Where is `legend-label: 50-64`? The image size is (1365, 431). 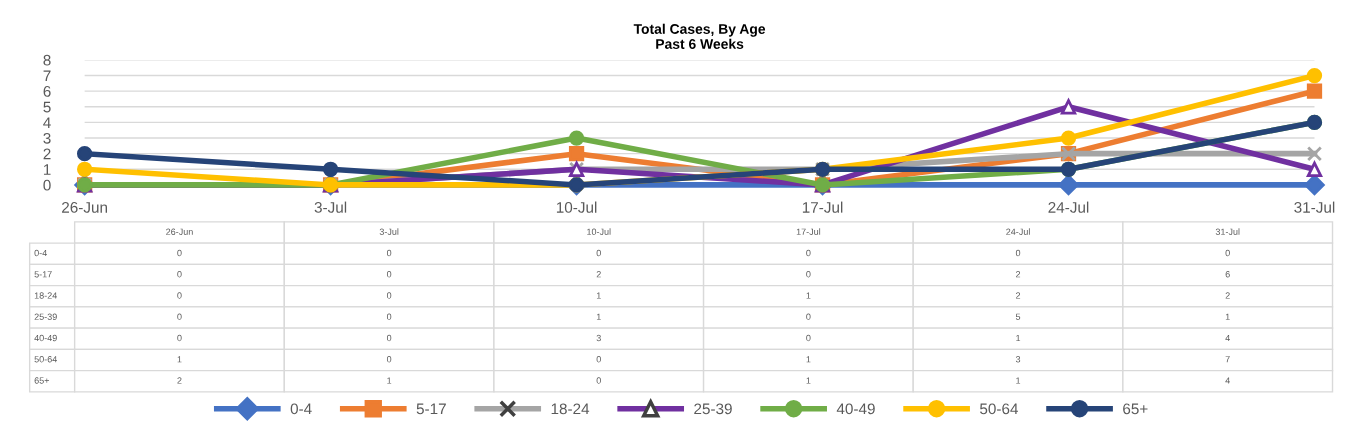 legend-label: 50-64 is located at coordinates (999, 409).